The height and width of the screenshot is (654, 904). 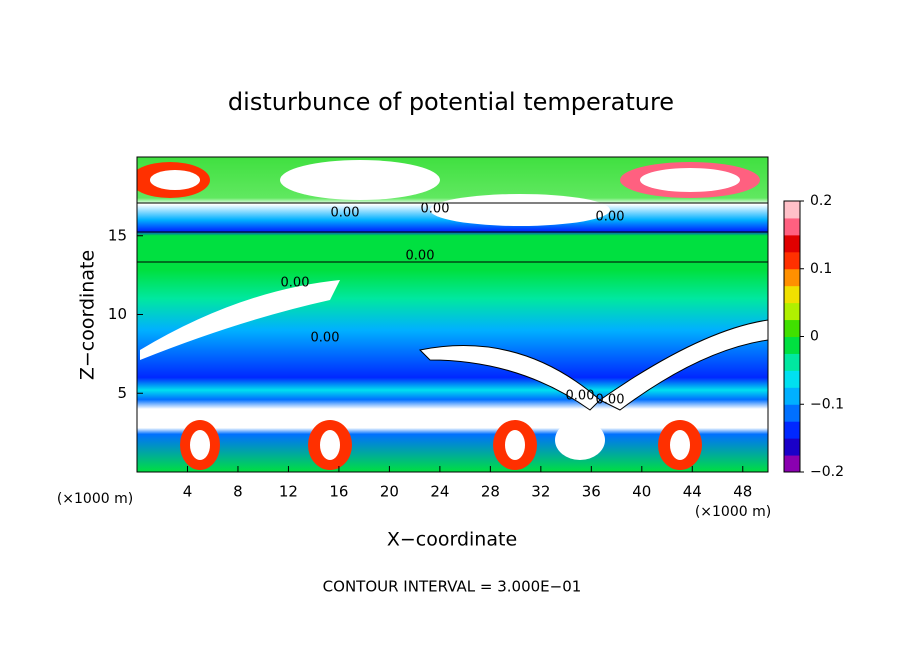 I want to click on chart-title: disturbunce of potential temperature, so click(x=451, y=102).